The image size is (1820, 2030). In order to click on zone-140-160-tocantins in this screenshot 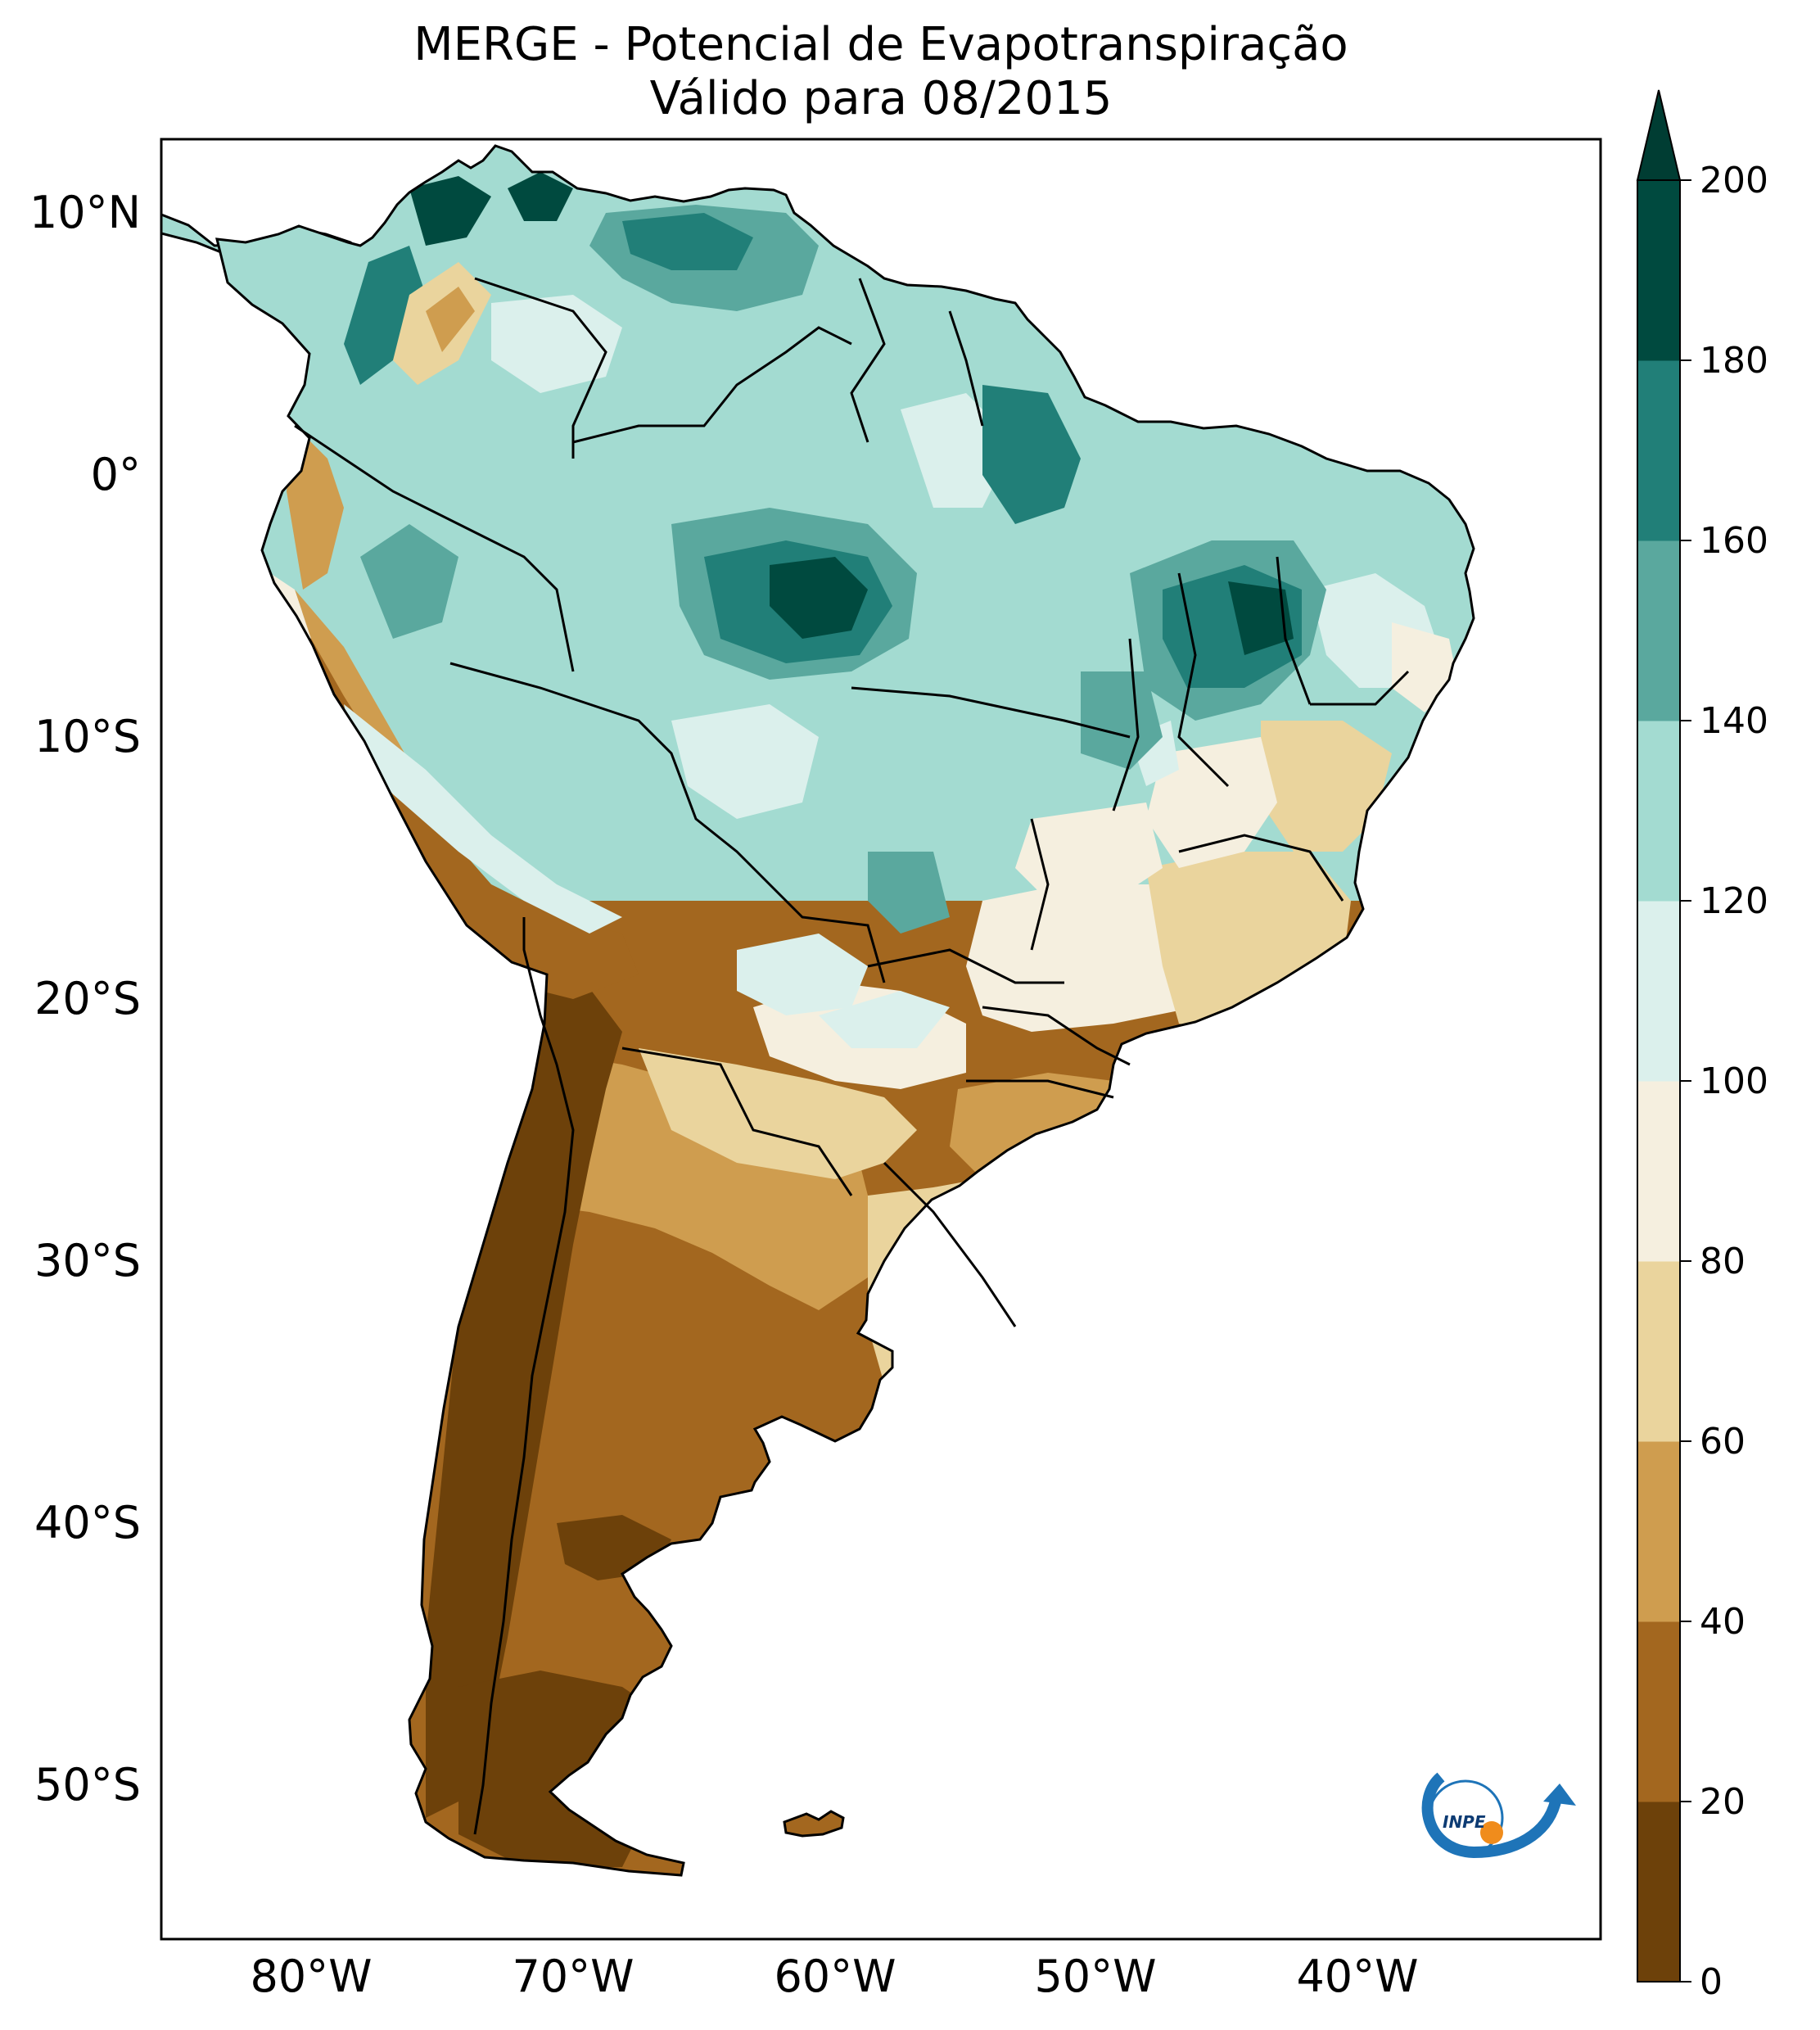, I will do `click(1122, 720)`.